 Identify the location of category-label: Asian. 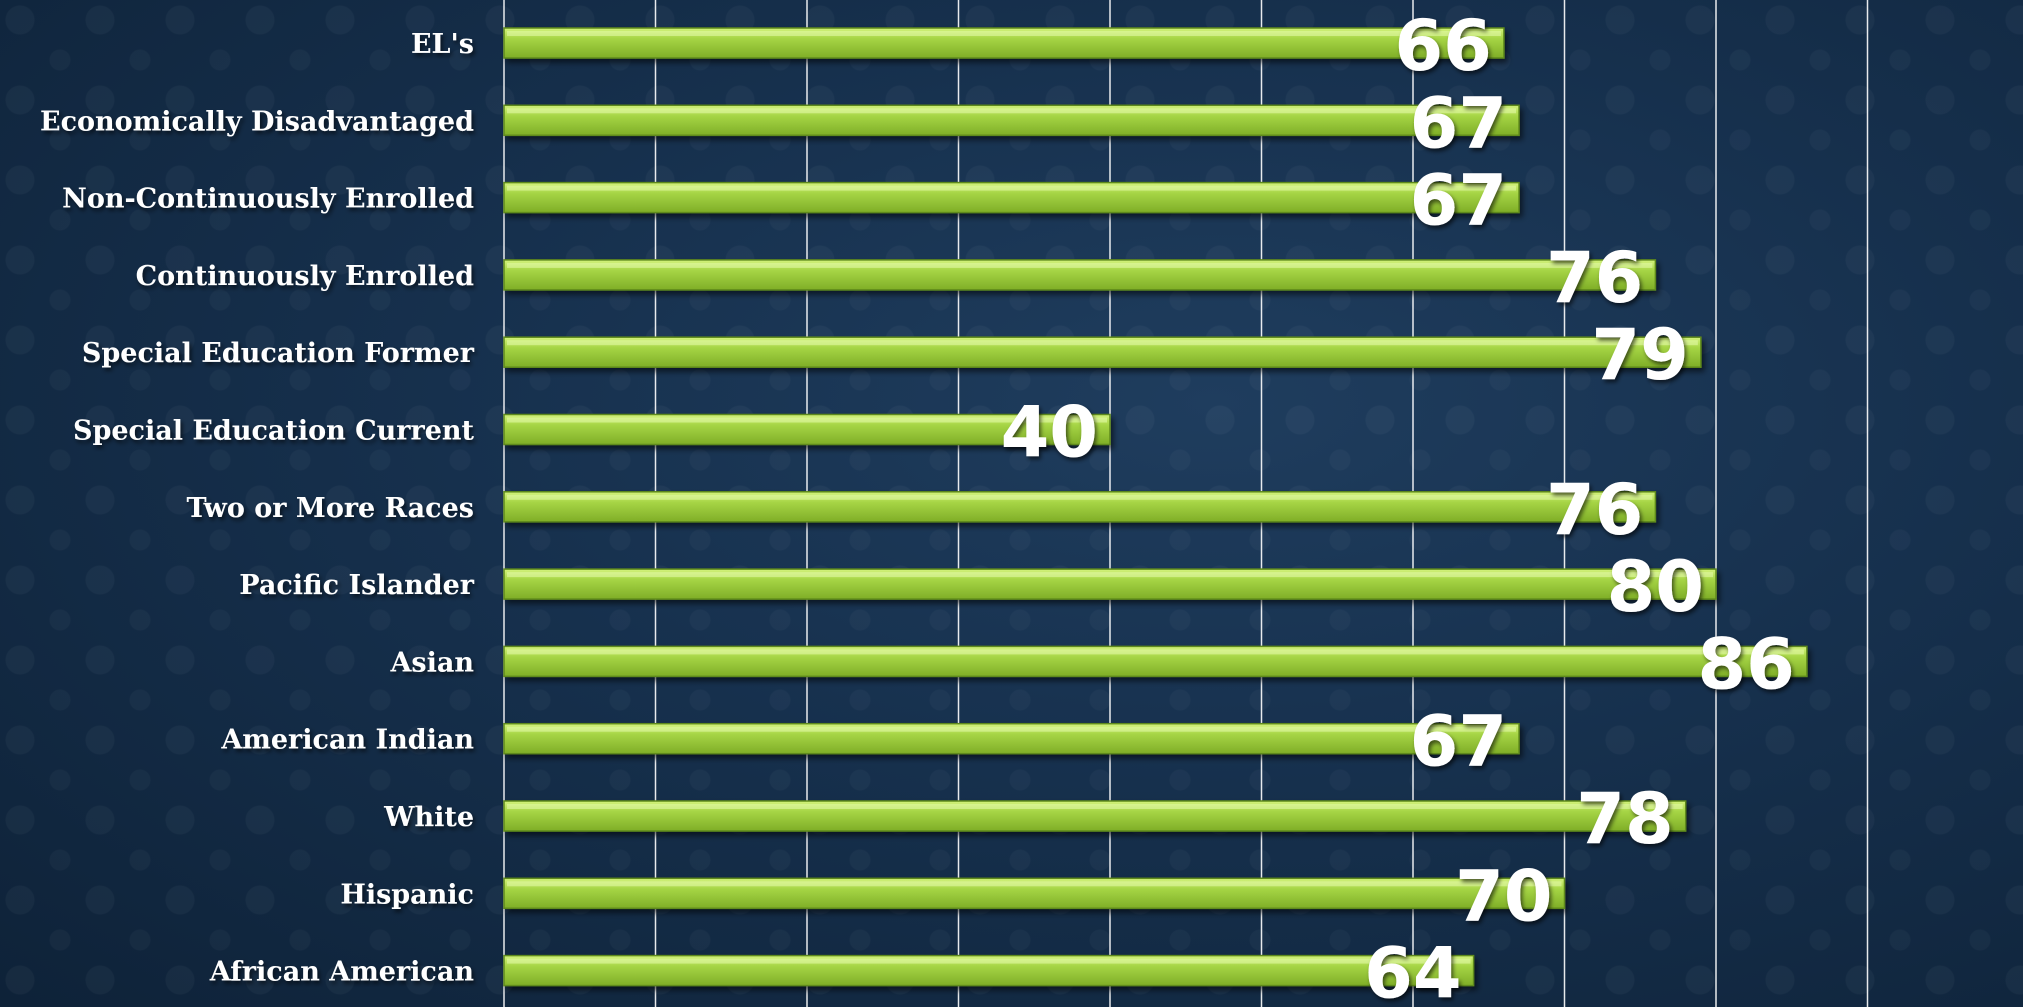
(431, 662).